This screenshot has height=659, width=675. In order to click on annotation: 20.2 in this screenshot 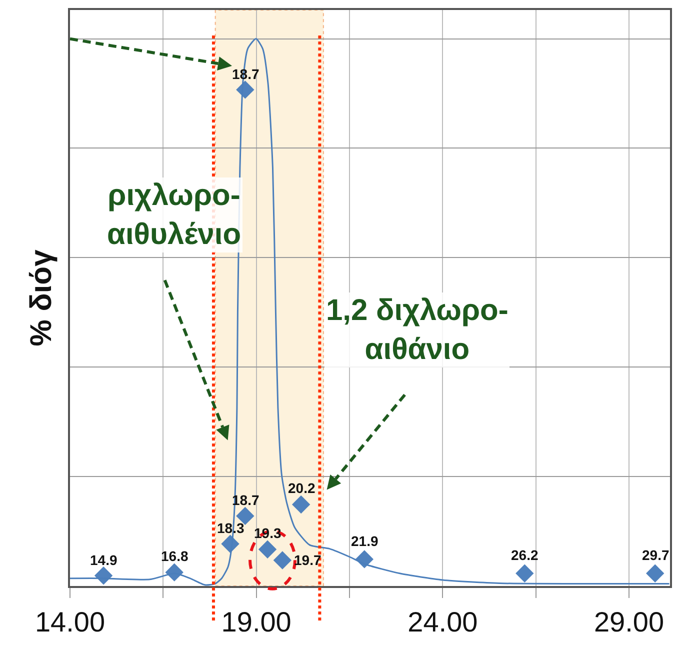, I will do `click(302, 488)`.